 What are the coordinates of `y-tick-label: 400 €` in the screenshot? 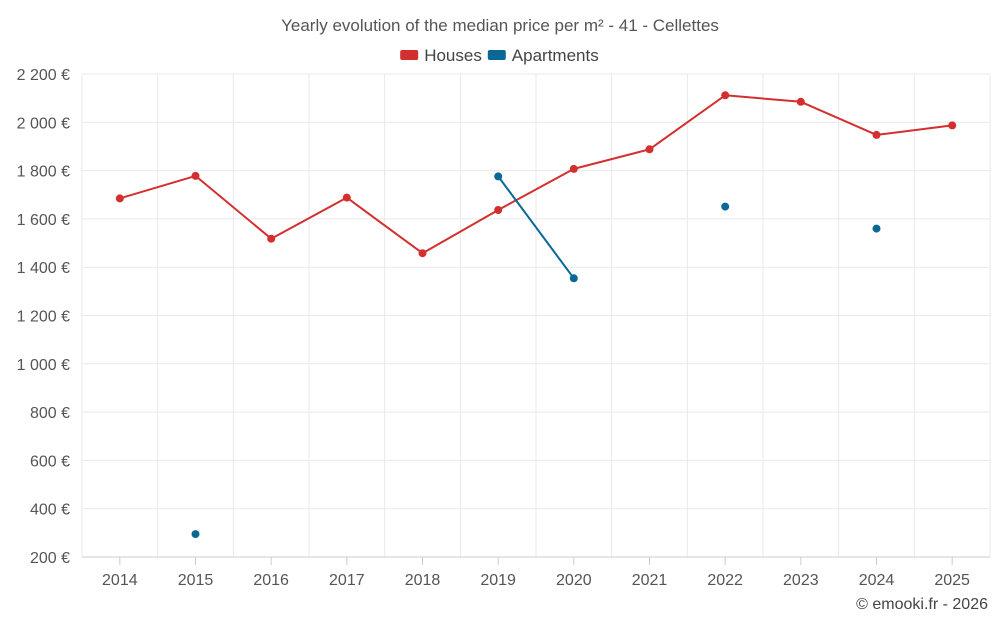 It's located at (50, 510).